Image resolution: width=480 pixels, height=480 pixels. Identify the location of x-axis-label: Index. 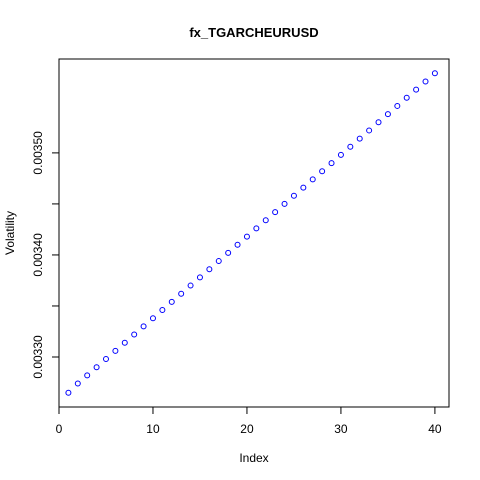
(253, 458).